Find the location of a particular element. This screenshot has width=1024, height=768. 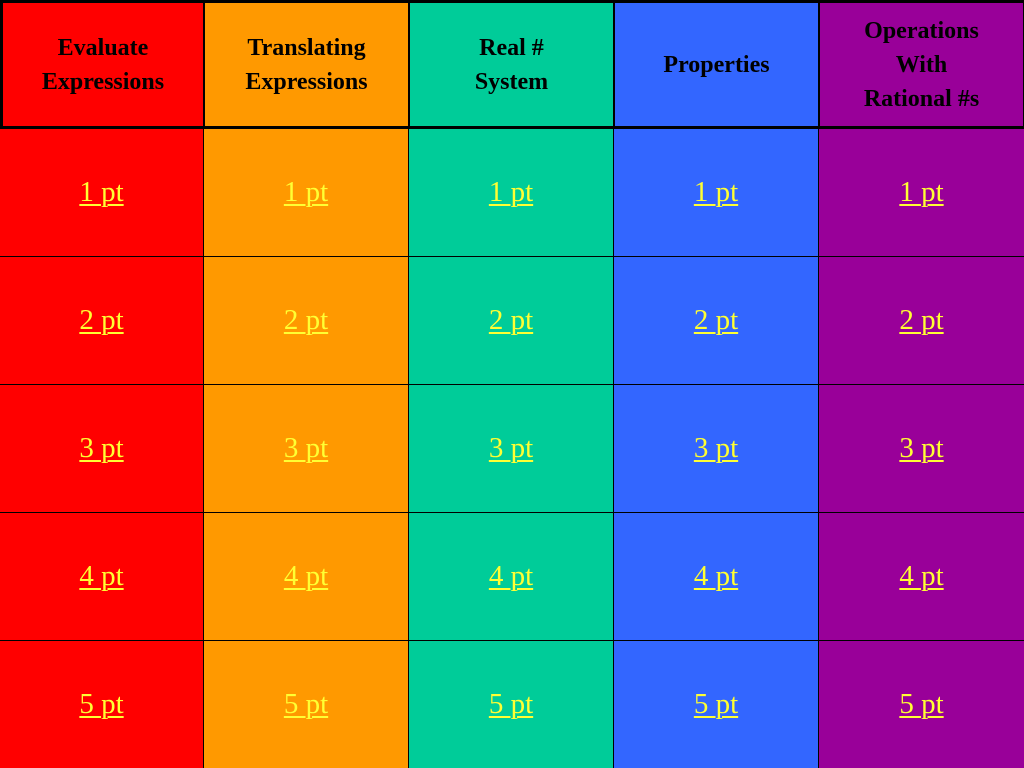

point-link-translating-3: 3 pt is located at coordinates (306, 448).